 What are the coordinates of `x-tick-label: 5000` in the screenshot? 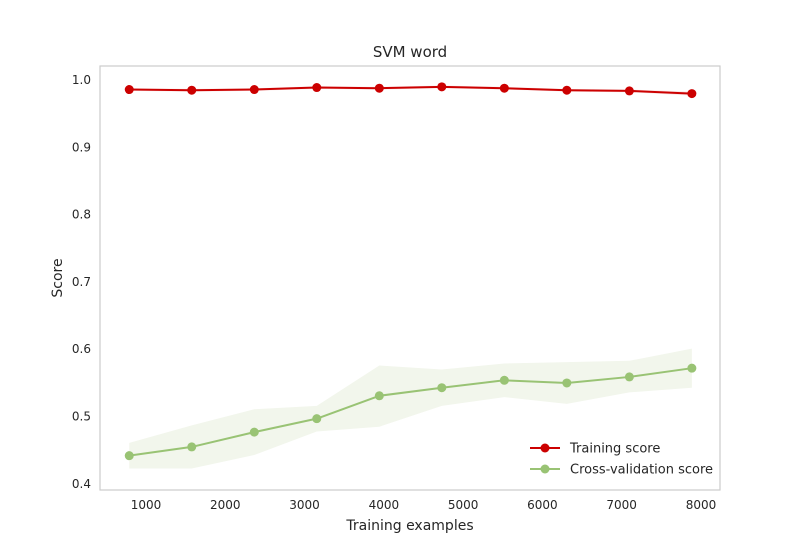 It's located at (463, 505).